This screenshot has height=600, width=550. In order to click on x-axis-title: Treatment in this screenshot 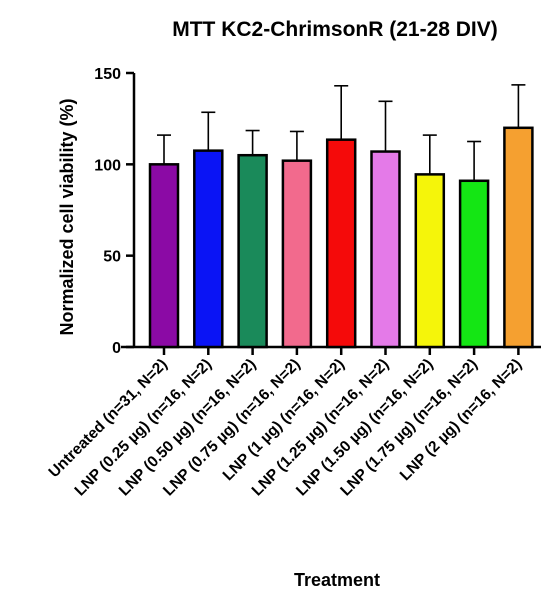, I will do `click(337, 580)`.